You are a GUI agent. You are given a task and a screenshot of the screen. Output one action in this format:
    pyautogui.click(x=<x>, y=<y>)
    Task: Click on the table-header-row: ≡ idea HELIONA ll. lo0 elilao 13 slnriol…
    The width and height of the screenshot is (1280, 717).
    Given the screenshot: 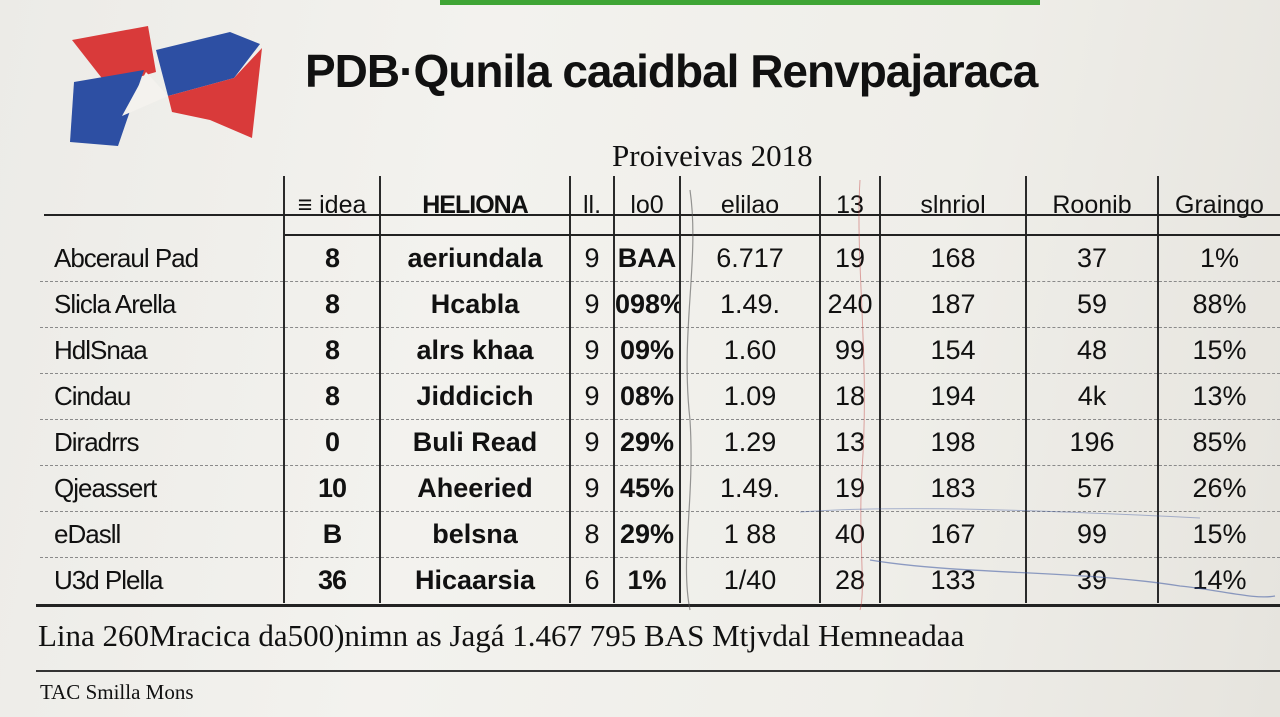 What is the action you would take?
    pyautogui.click(x=660, y=206)
    